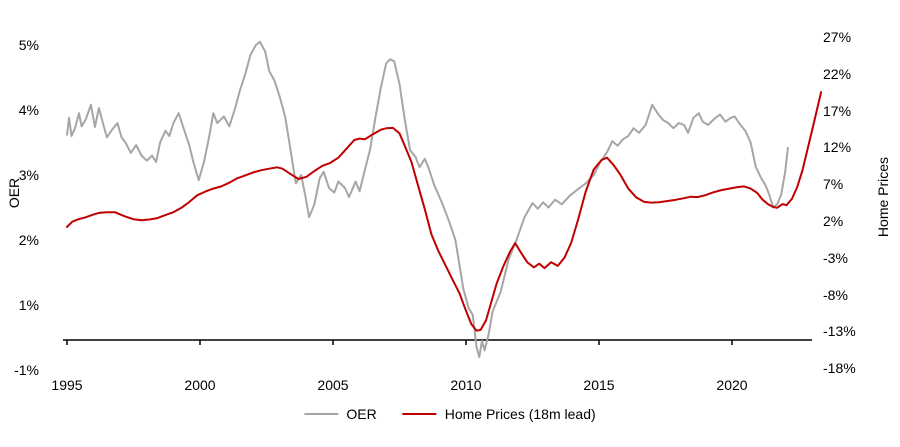 The width and height of the screenshot is (900, 447). What do you see at coordinates (837, 74) in the screenshot?
I see `right-axis-tick: 22%` at bounding box center [837, 74].